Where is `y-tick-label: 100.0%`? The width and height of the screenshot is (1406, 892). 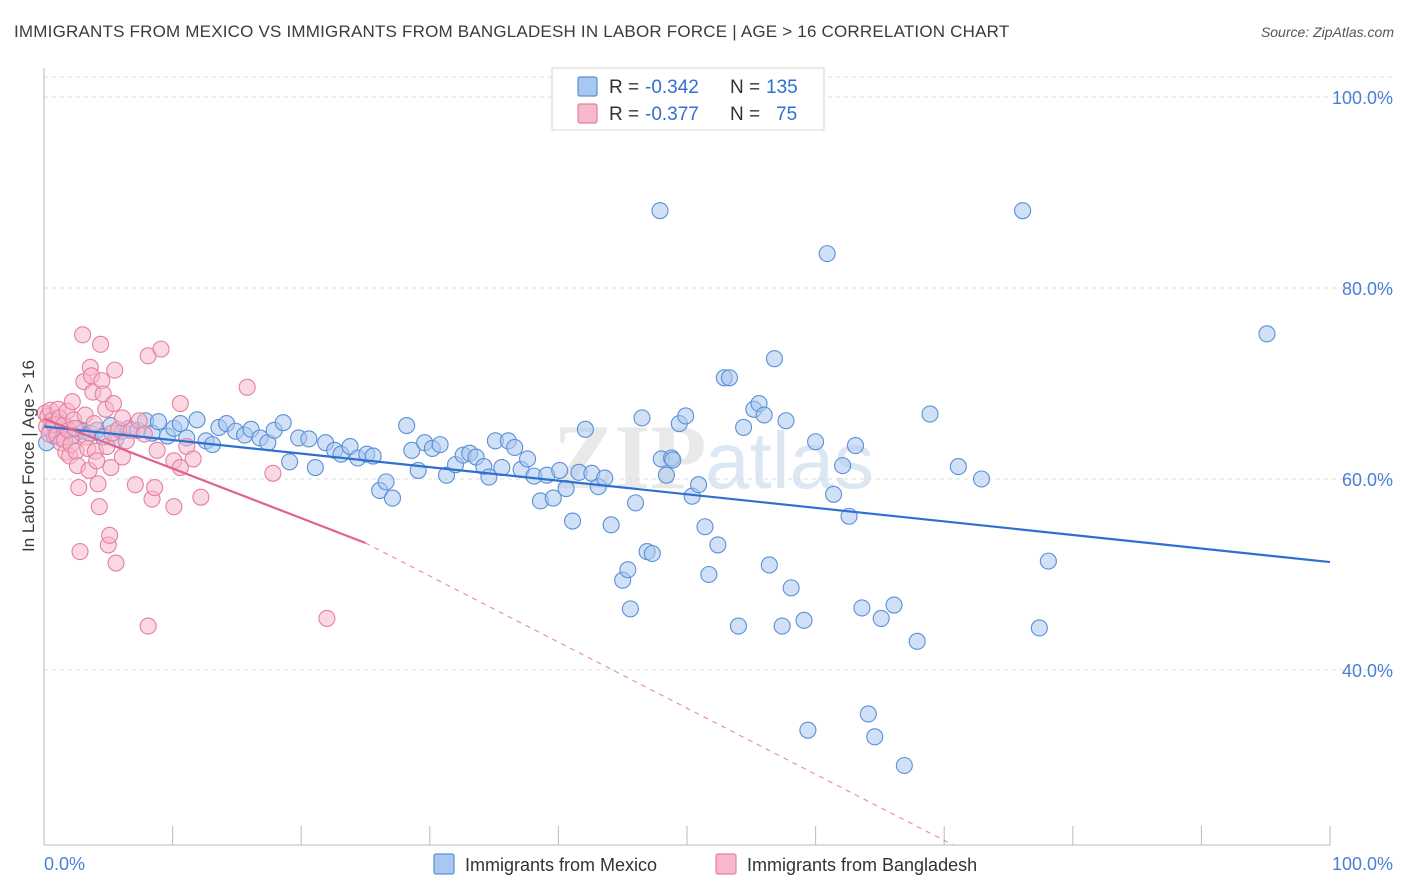
y-tick-label: 100.0% is located at coordinates (1362, 98).